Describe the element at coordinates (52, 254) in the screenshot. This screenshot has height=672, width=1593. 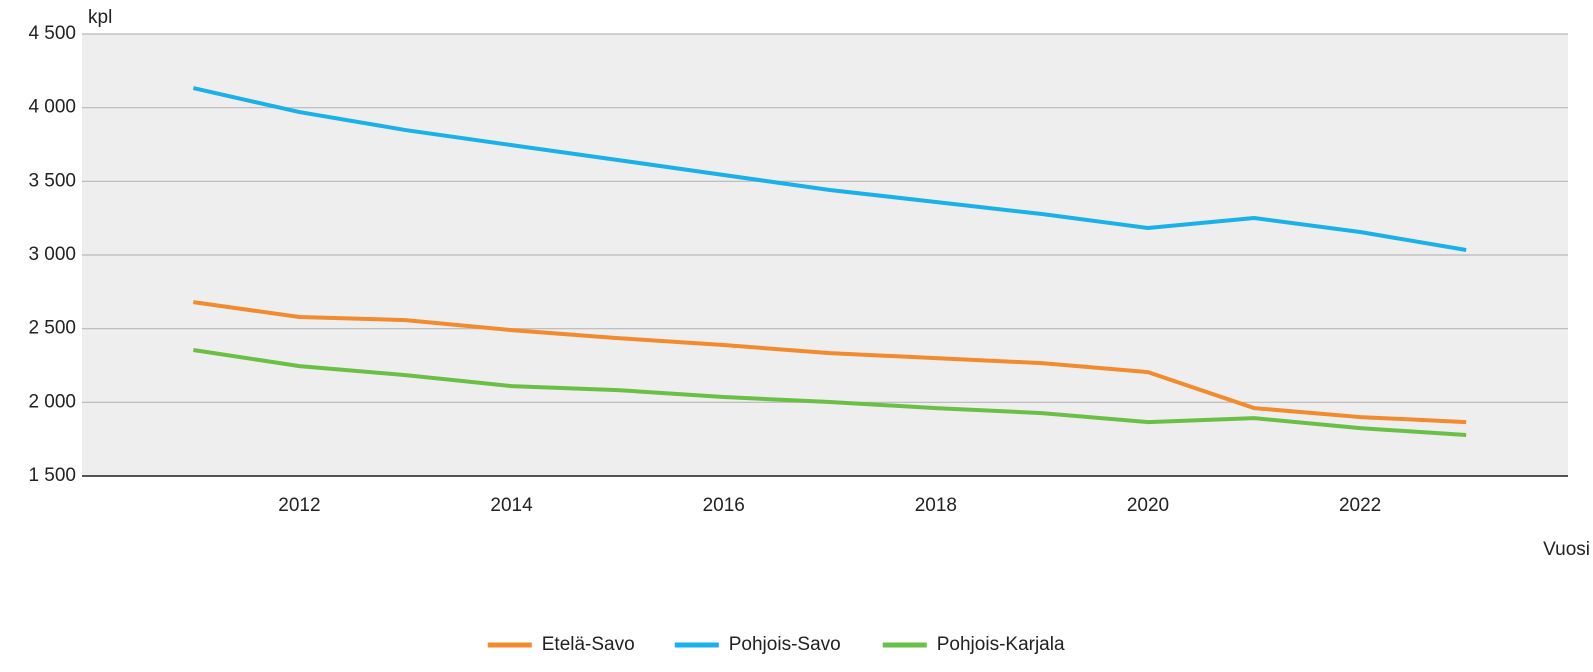
I see `y-tick-label: 3 000` at that location.